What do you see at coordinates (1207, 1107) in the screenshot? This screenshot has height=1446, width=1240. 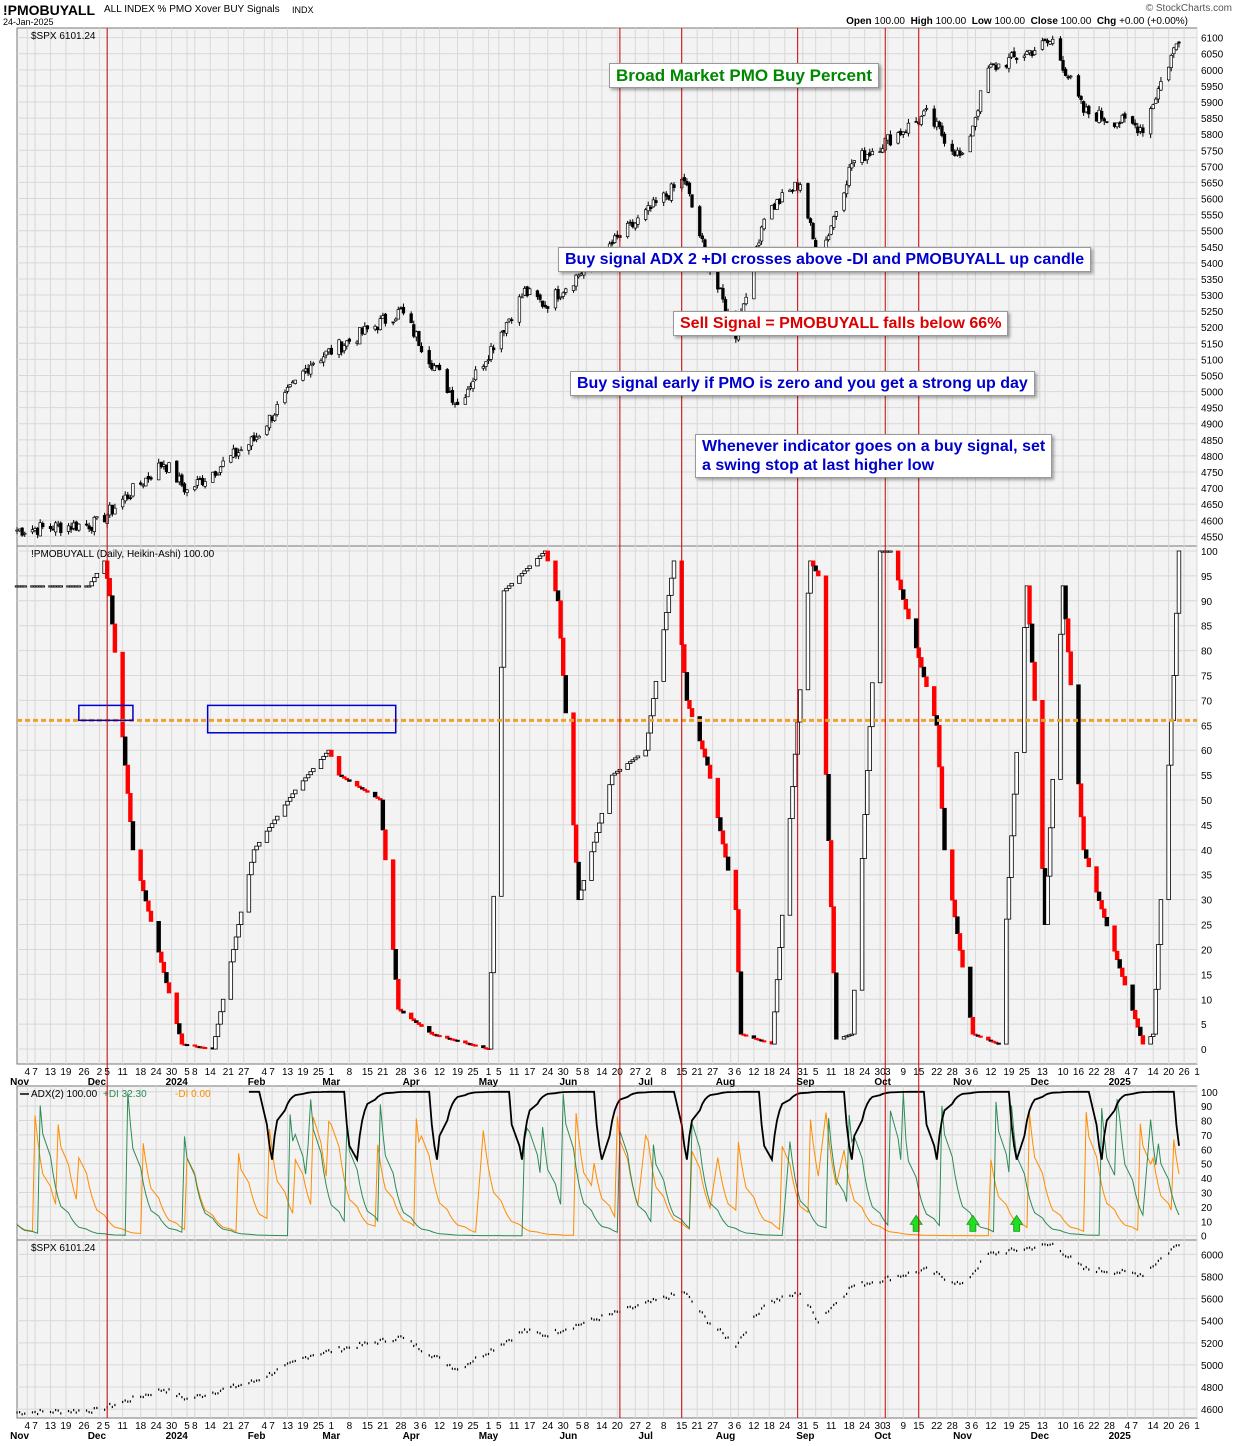 I see `y-tick-label: 90` at bounding box center [1207, 1107].